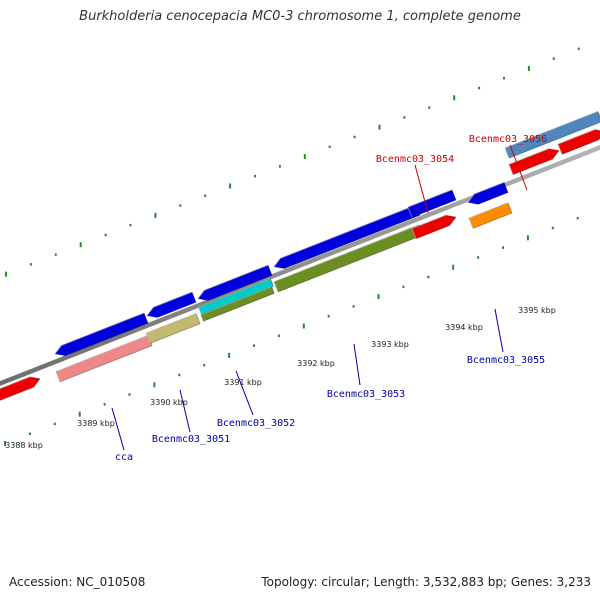 This screenshot has height=600, width=600. Describe the element at coordinates (390, 344) in the screenshot. I see `tick-label: 3393 kbp` at that location.